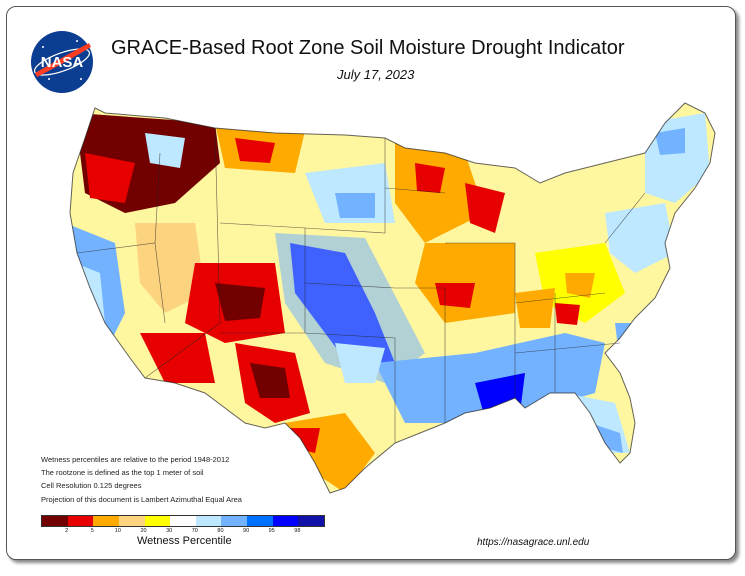 The height and width of the screenshot is (576, 745). I want to click on legend-tick-label: 30, so click(169, 531).